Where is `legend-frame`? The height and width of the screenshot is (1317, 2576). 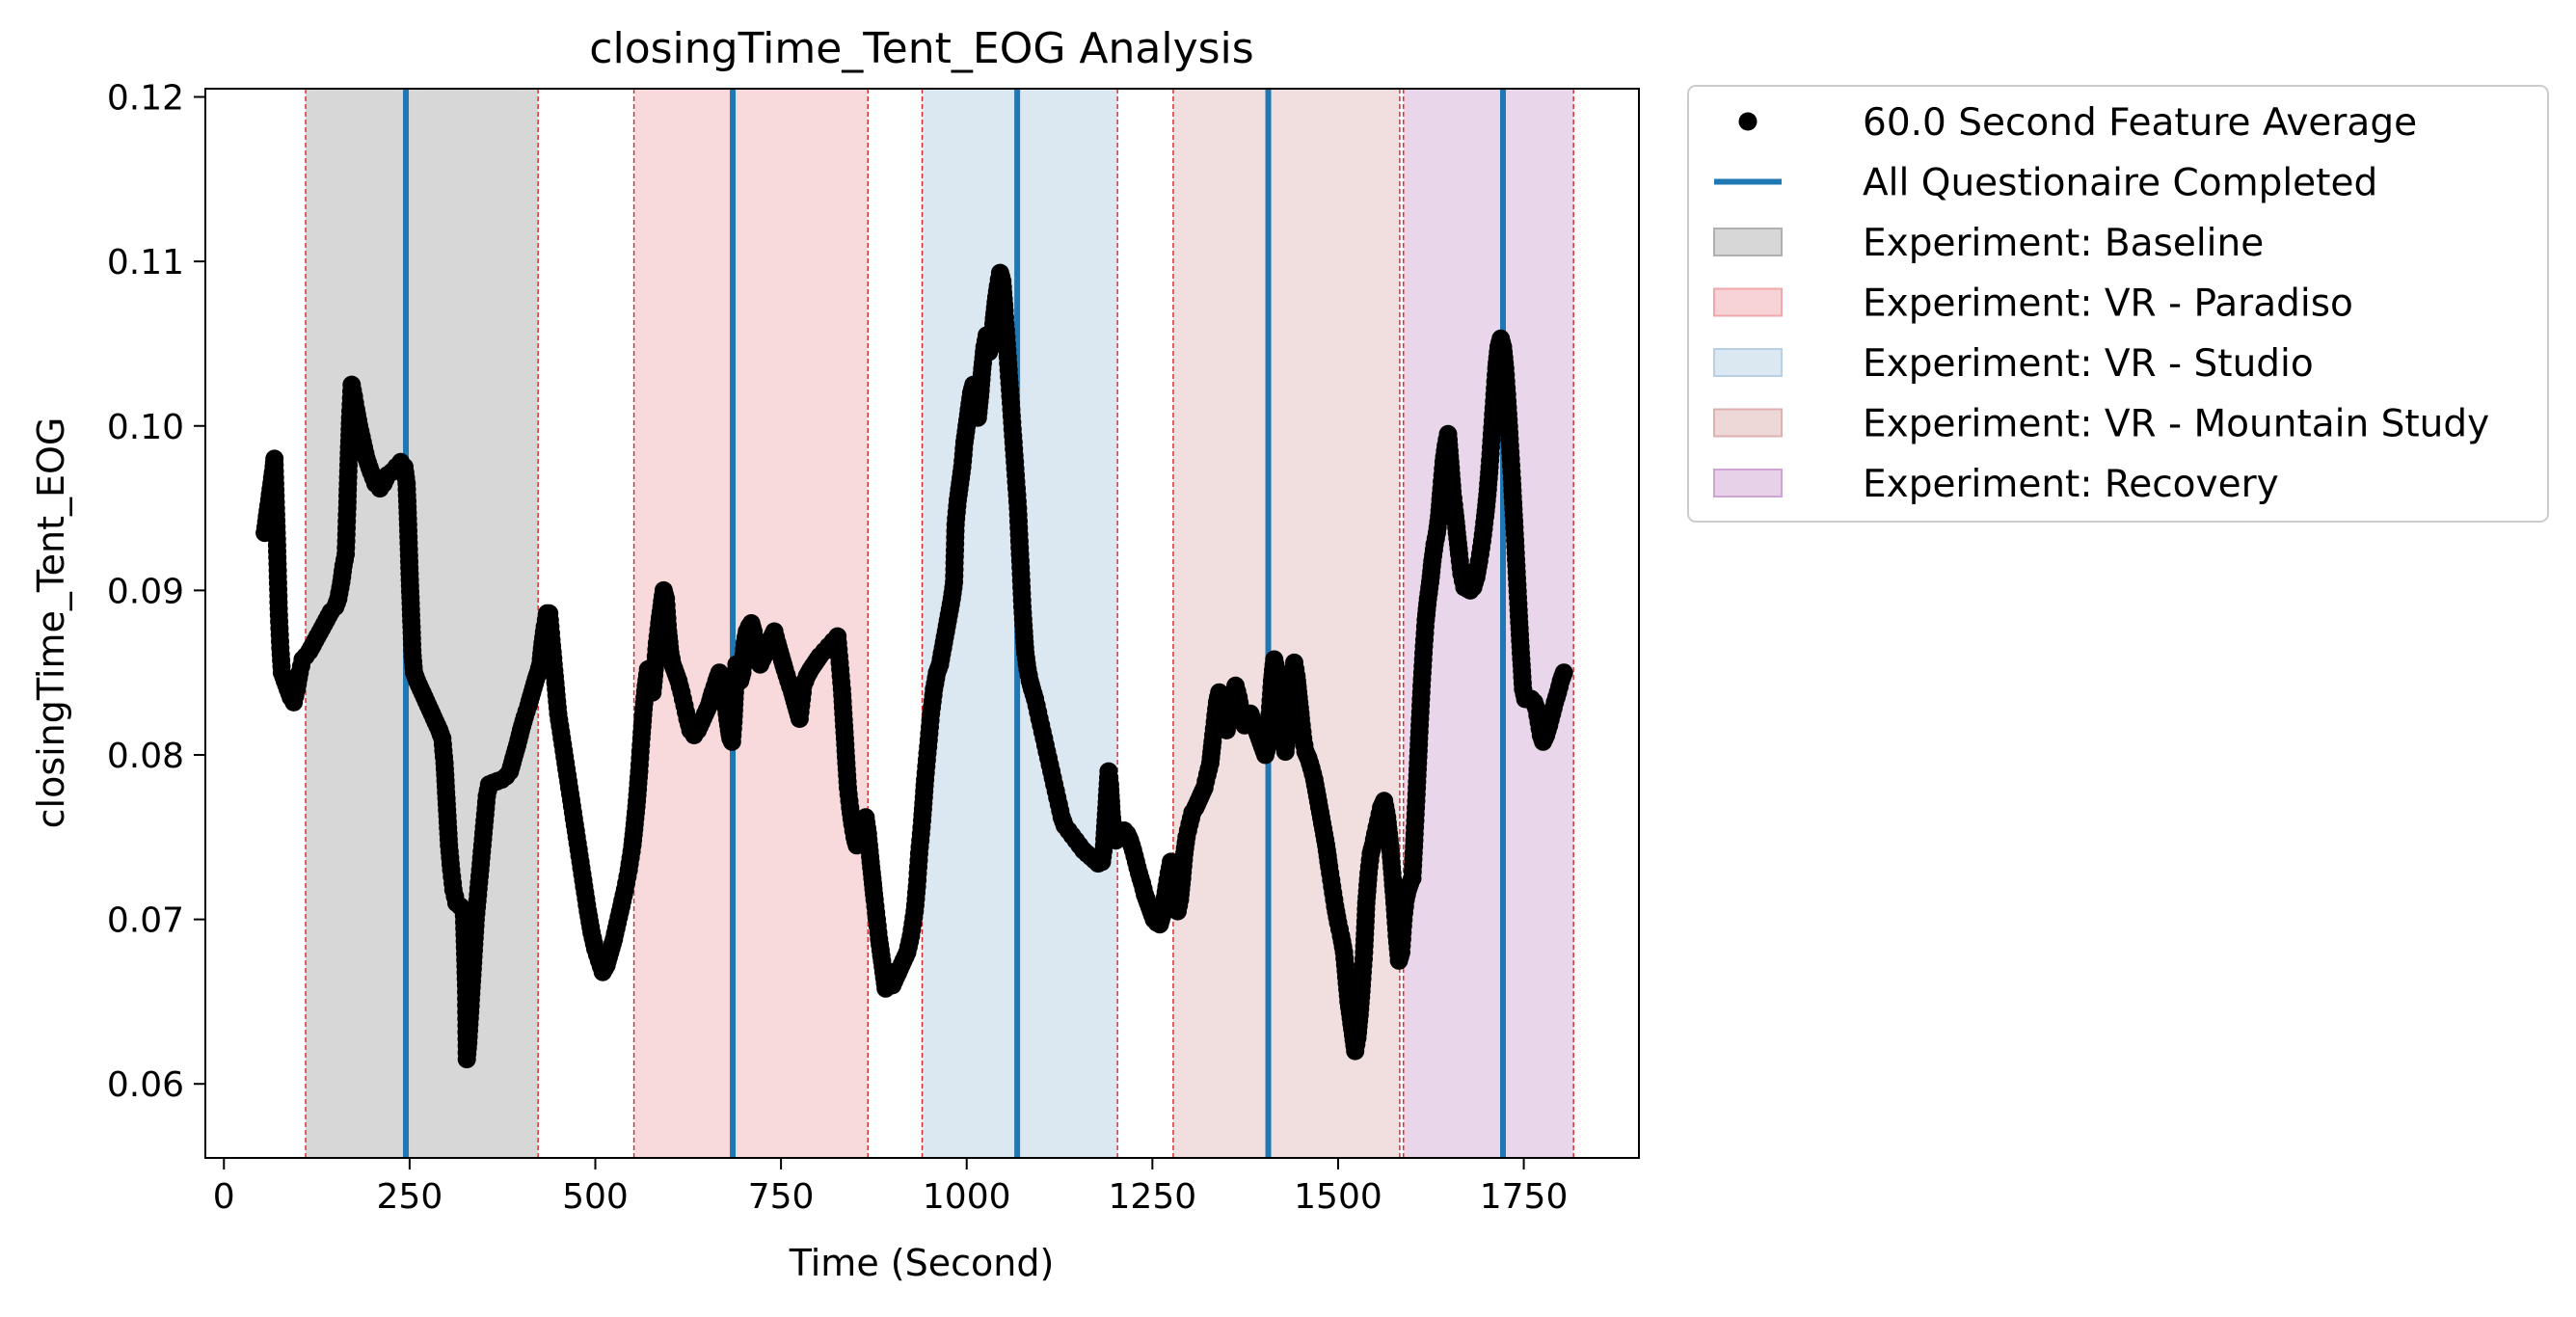
legend-frame is located at coordinates (2118, 304).